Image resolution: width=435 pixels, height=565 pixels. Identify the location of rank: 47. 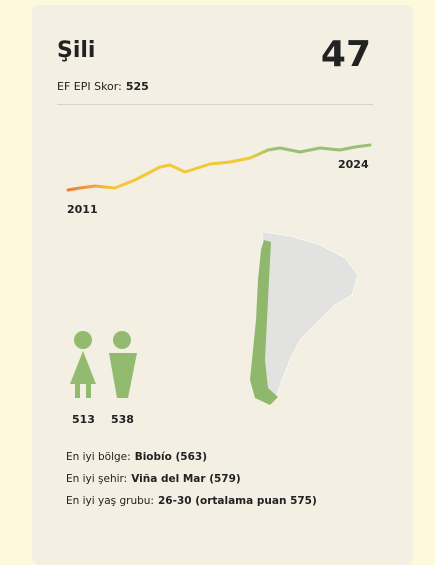
(345, 54).